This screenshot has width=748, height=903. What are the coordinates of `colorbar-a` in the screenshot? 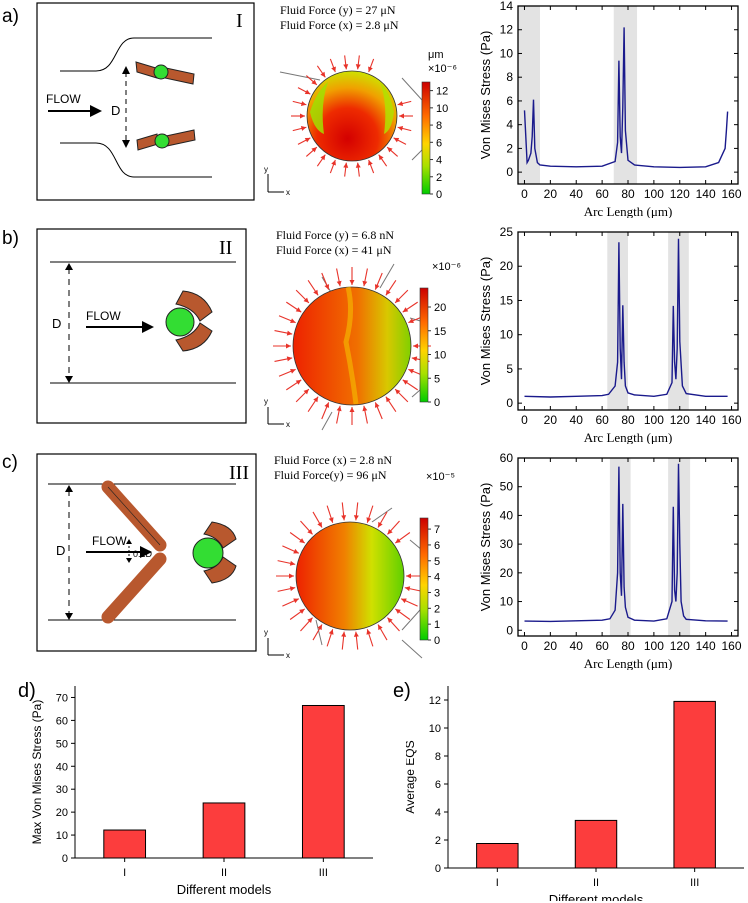 It's located at (426, 138).